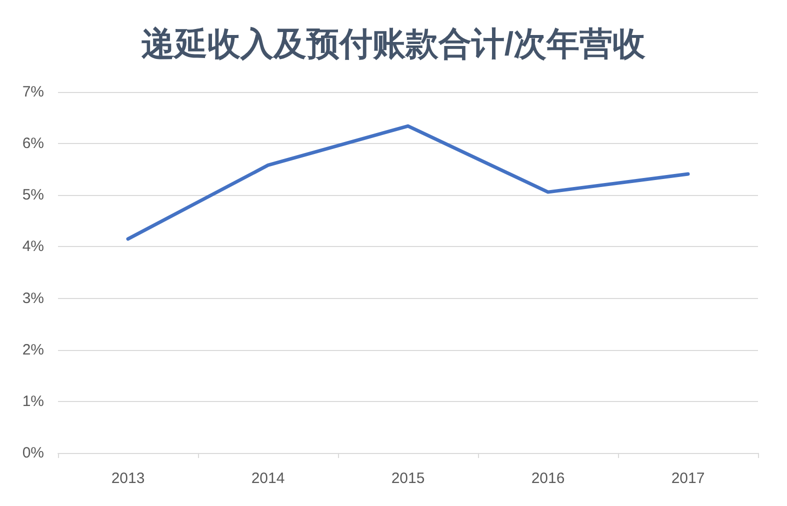  What do you see at coordinates (33, 349) in the screenshot?
I see `y-tick-label: 2%` at bounding box center [33, 349].